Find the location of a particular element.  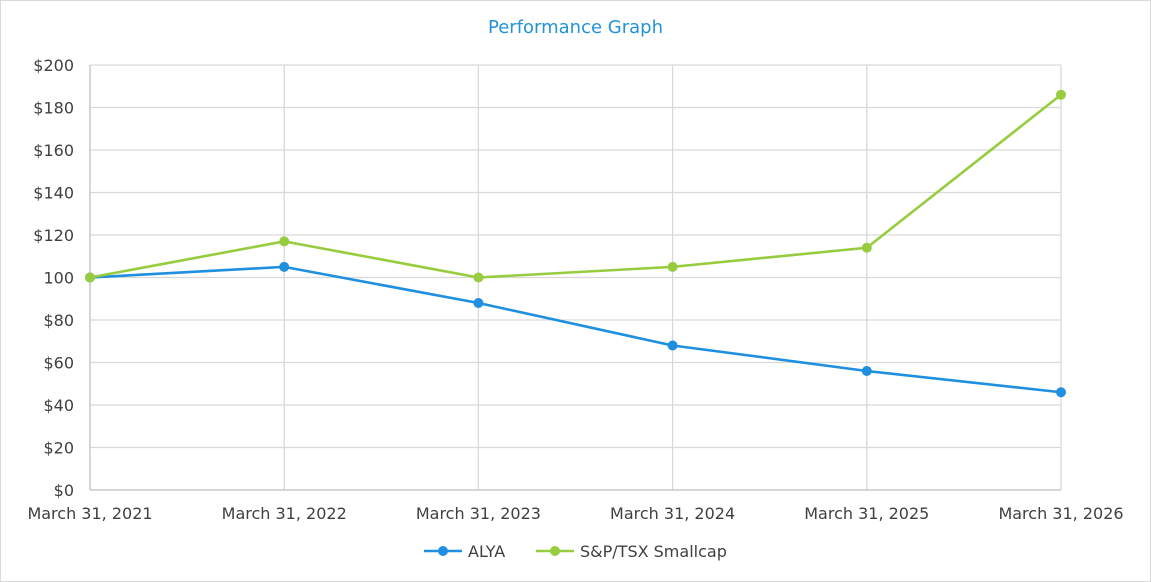

x-tick-label: March 31, 2022 is located at coordinates (284, 513).